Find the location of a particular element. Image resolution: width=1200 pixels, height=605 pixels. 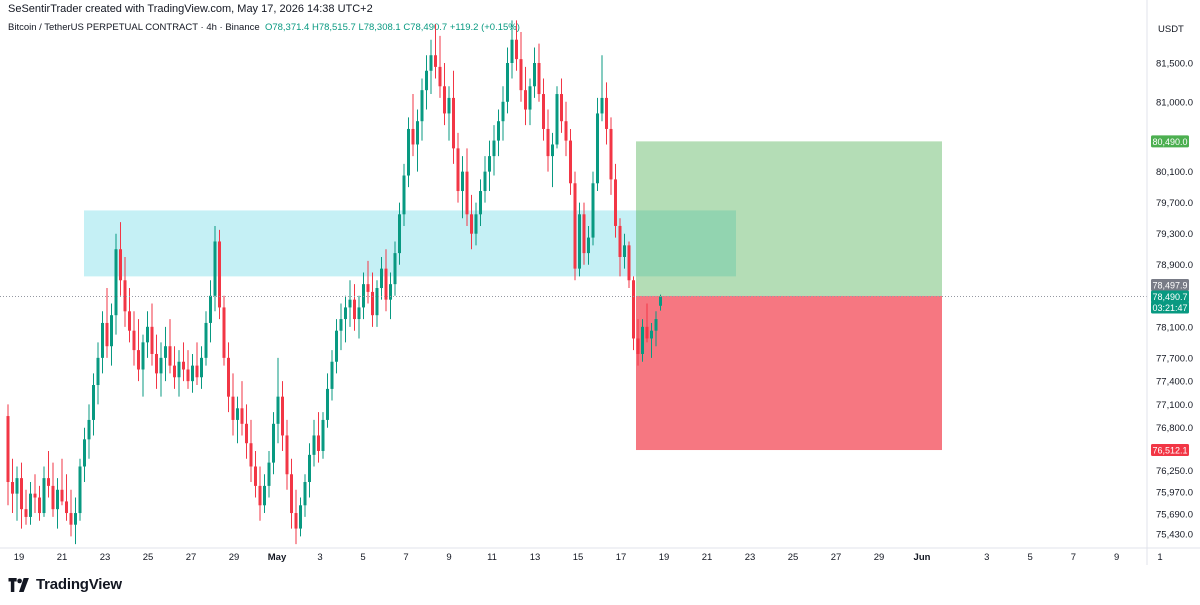

price-tick-label: 76,800.0 is located at coordinates (1174, 428).